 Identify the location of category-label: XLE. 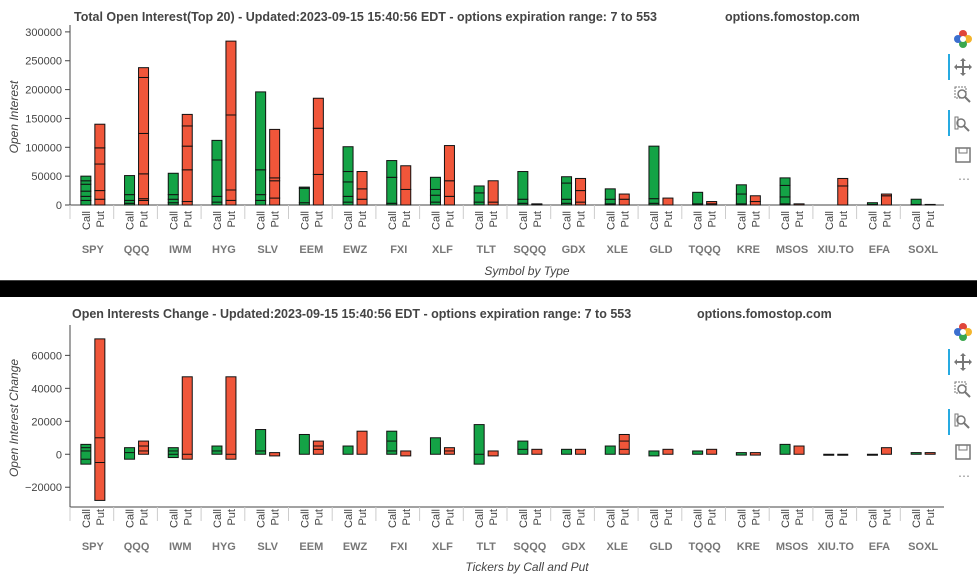
(617, 250).